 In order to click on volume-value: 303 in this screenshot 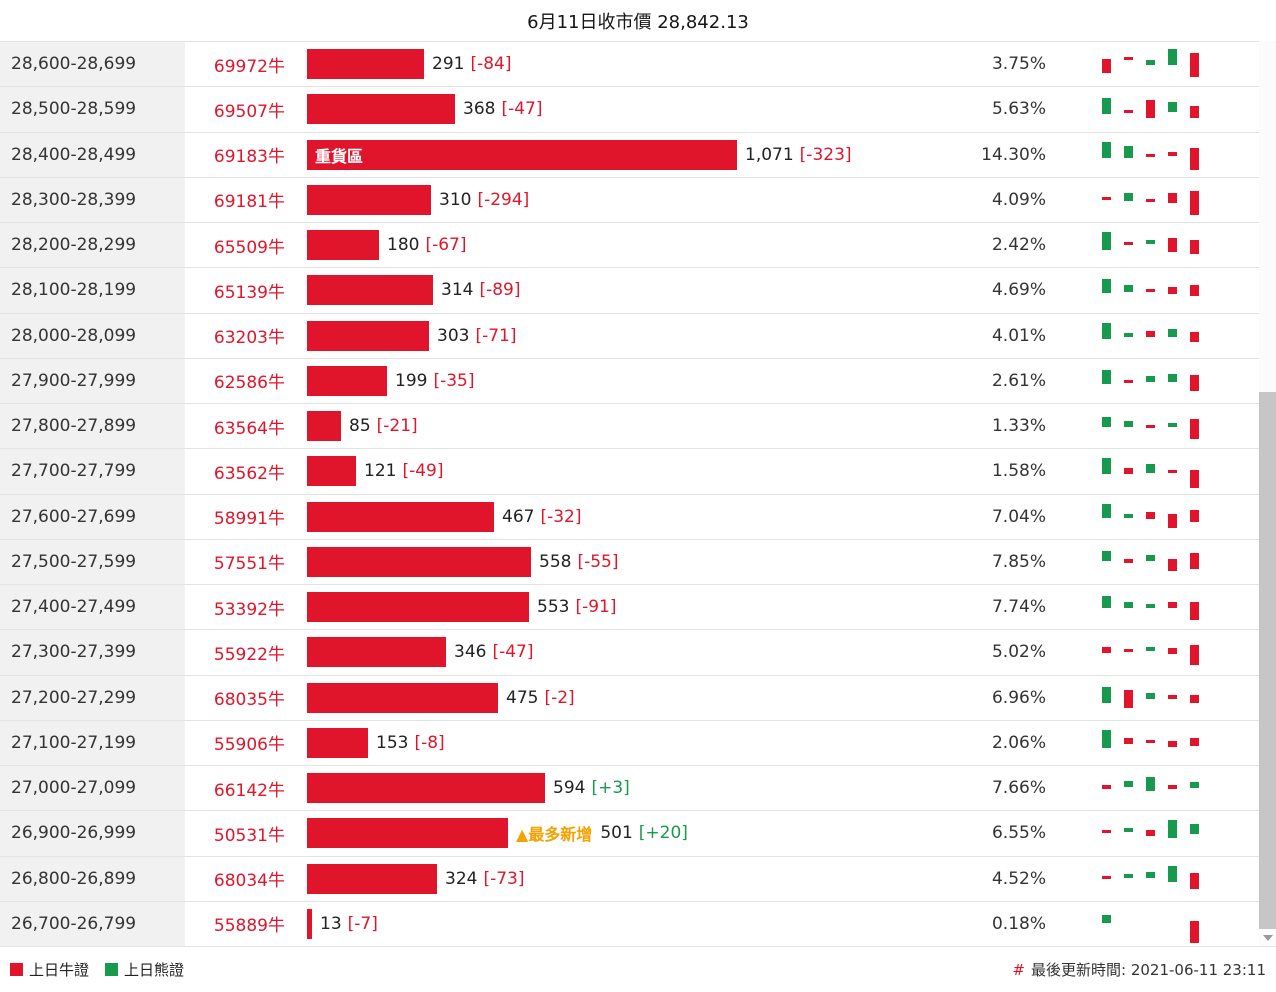, I will do `click(453, 335)`.